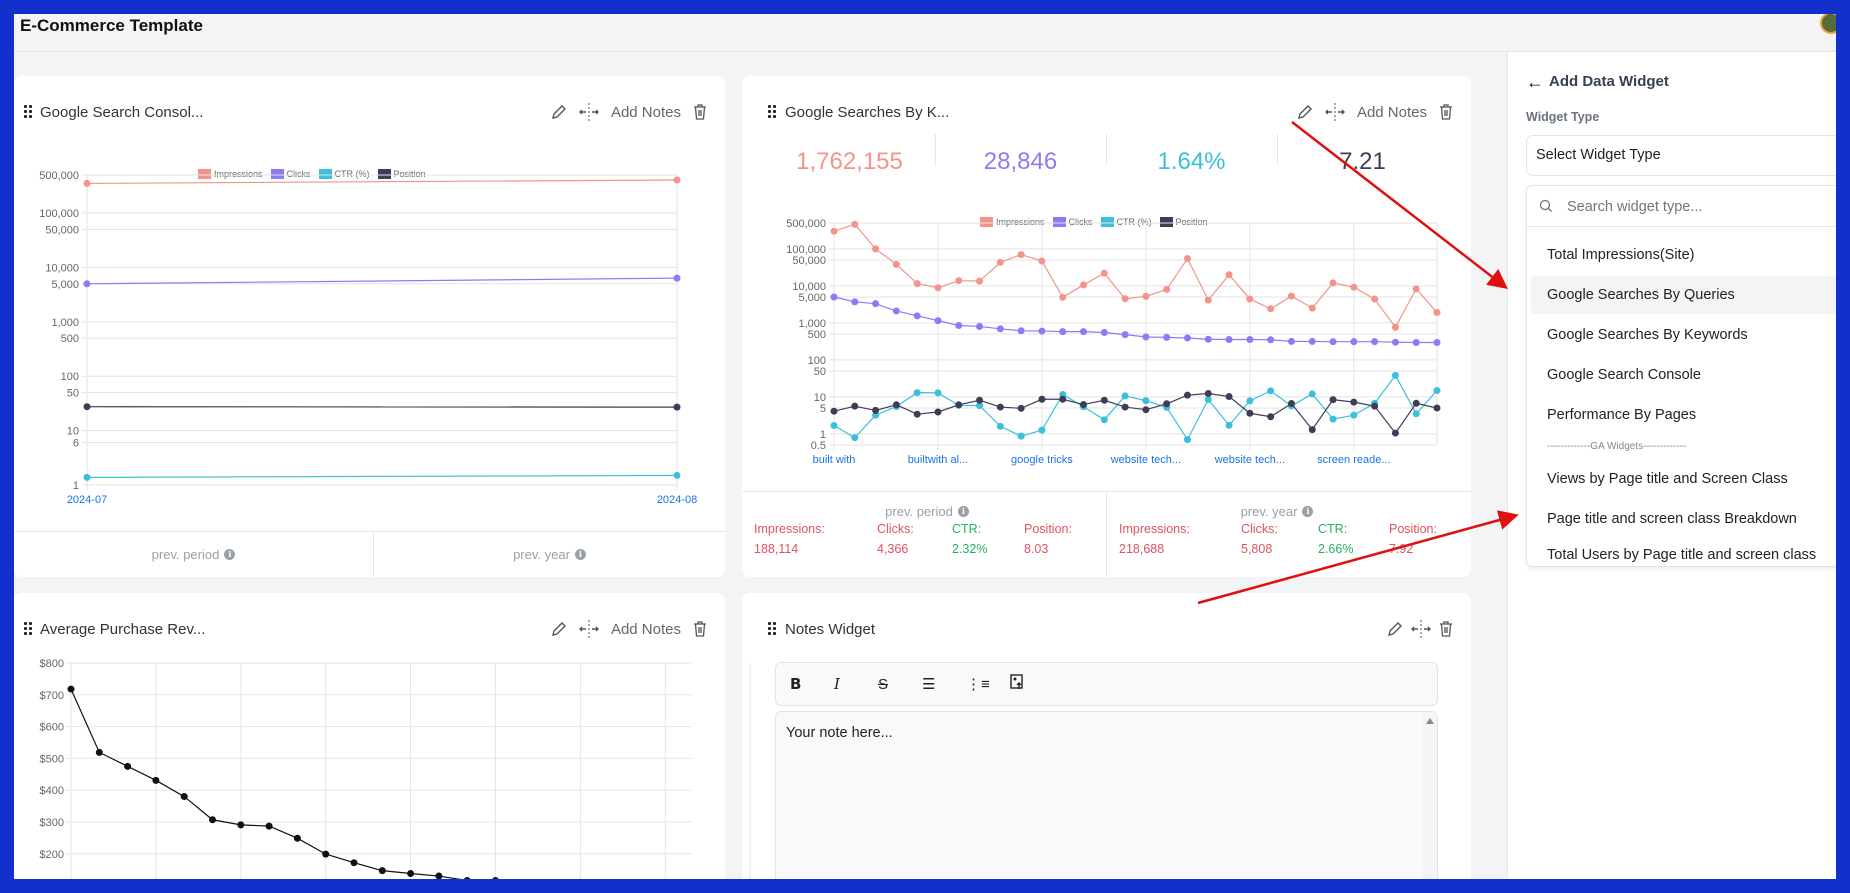 The width and height of the screenshot is (1850, 893). I want to click on page-title: E-Commerce Template, so click(111, 25).